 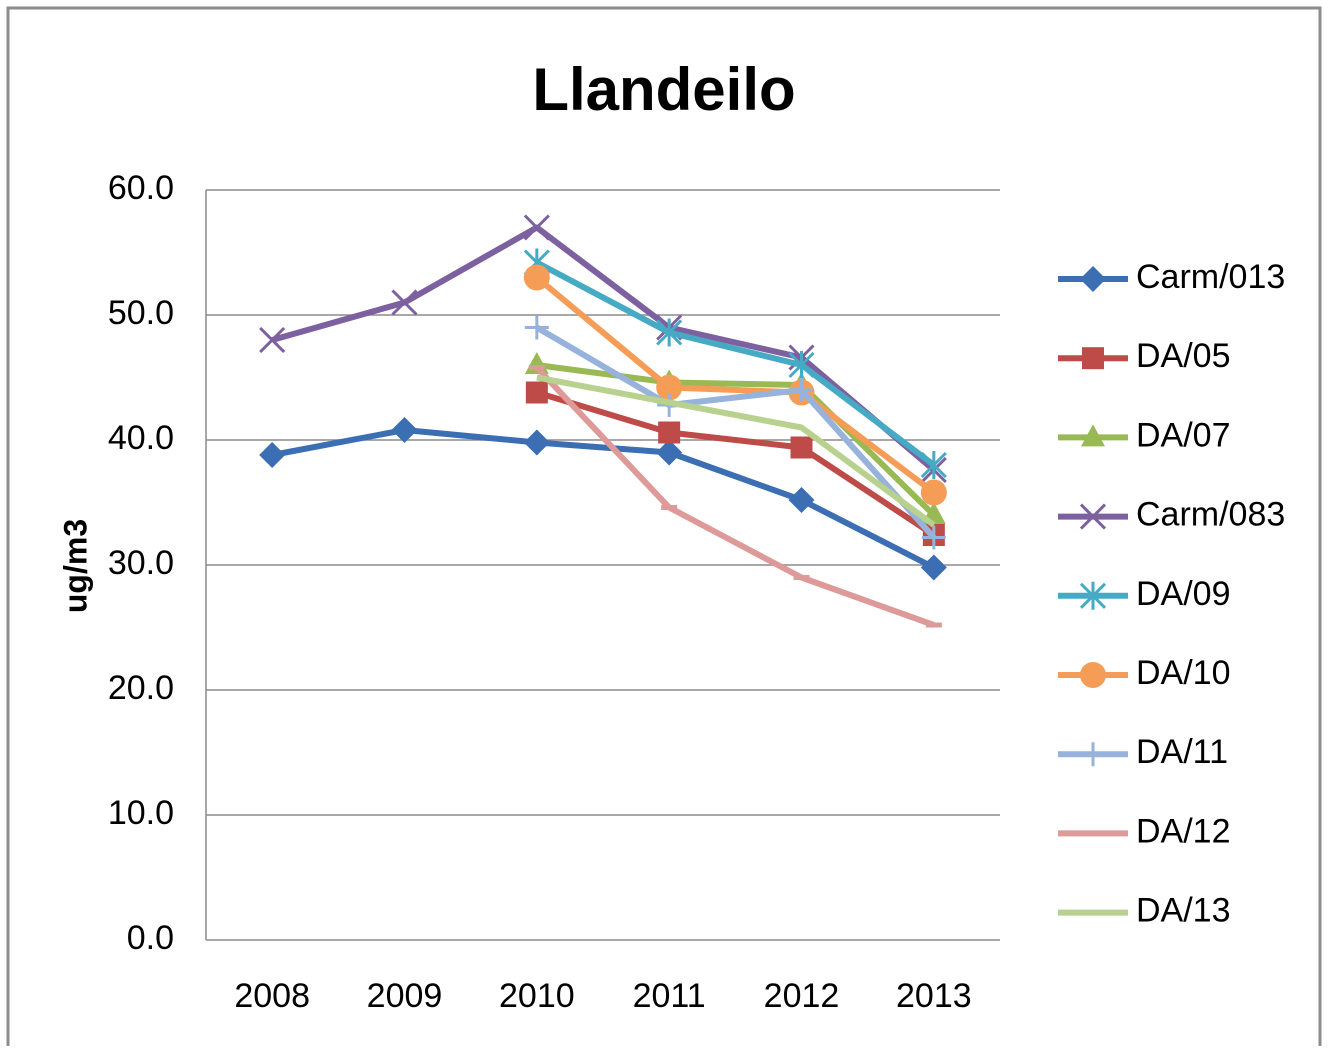 What do you see at coordinates (1183, 594) in the screenshot?
I see `legend-label: DA/09` at bounding box center [1183, 594].